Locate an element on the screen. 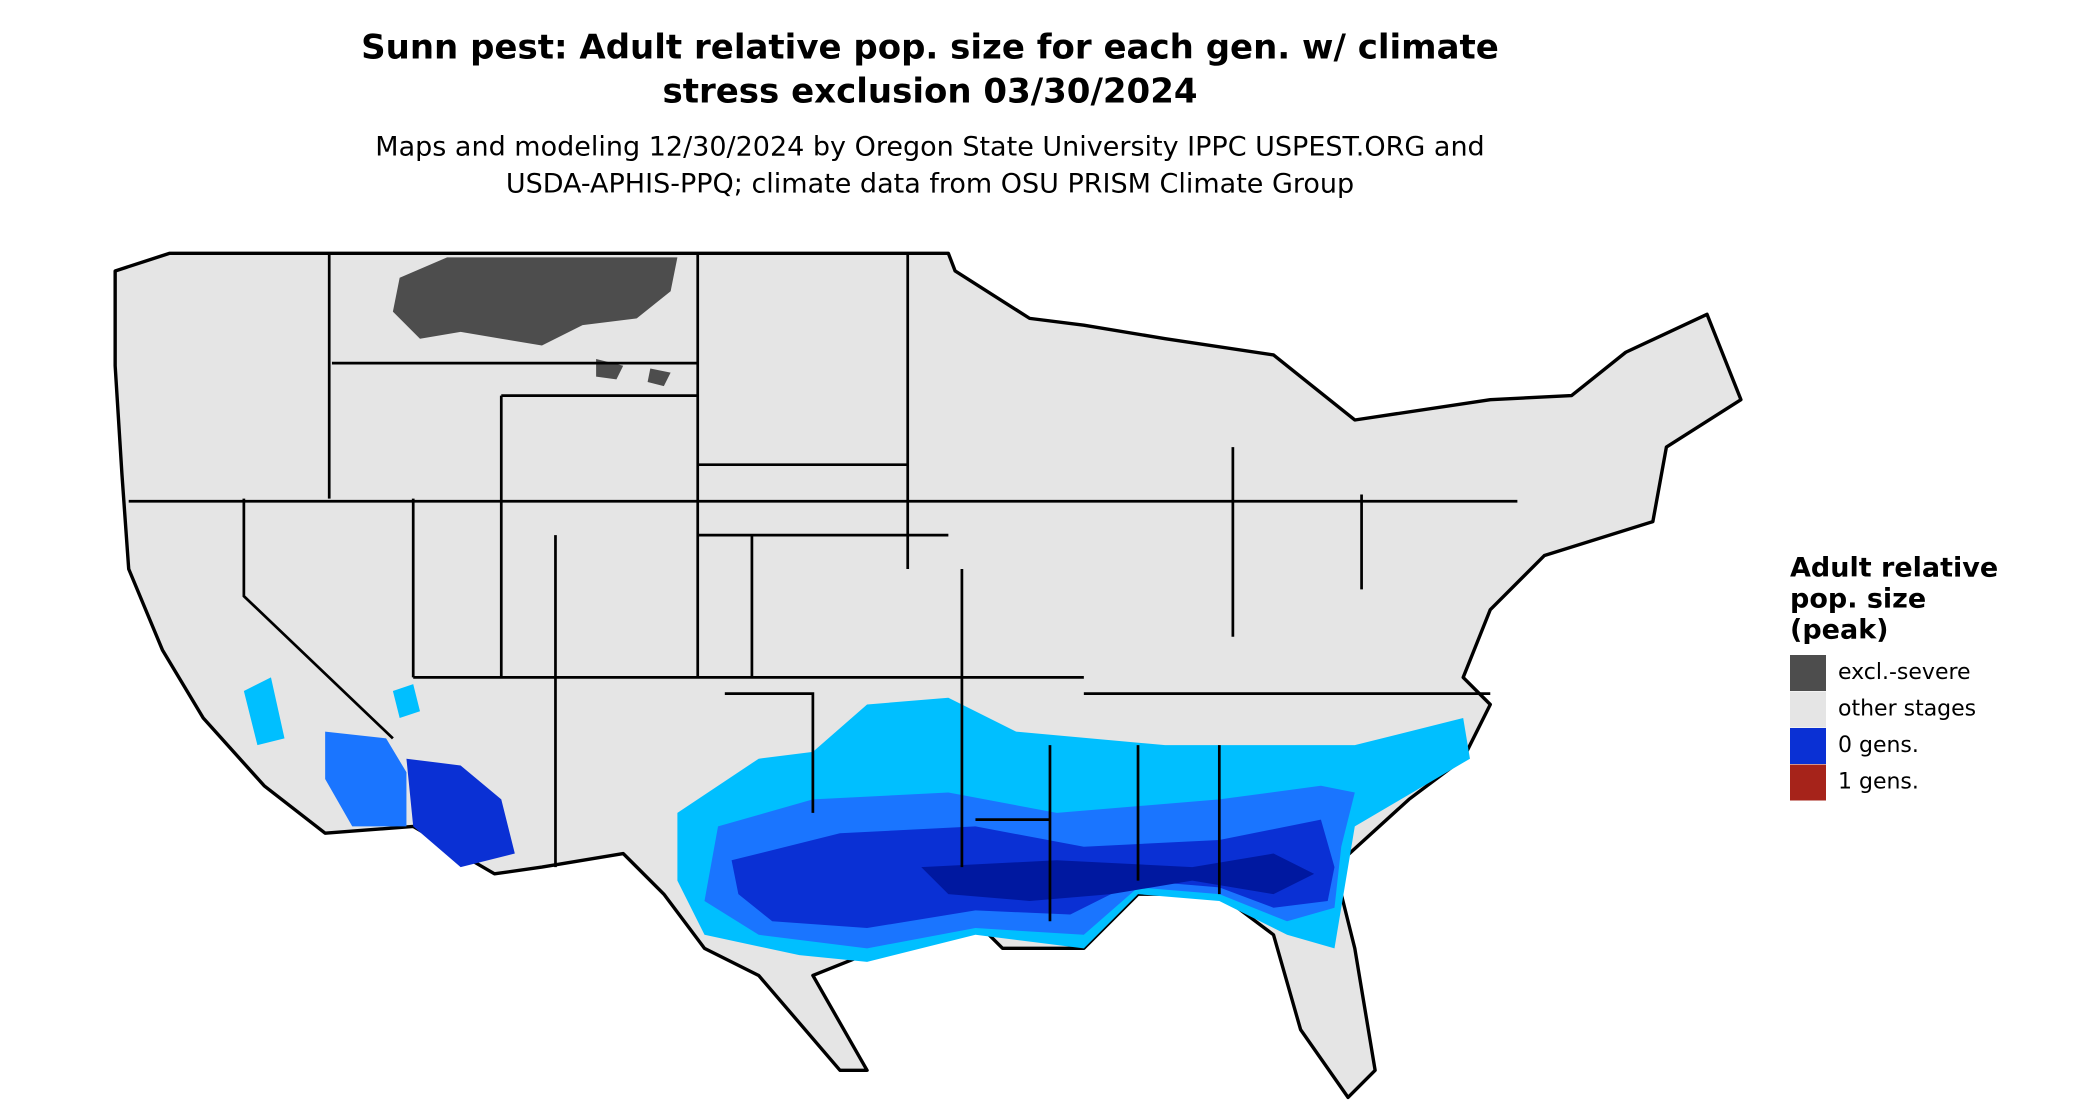  legend-title-line: Adult relative is located at coordinates (1894, 568).